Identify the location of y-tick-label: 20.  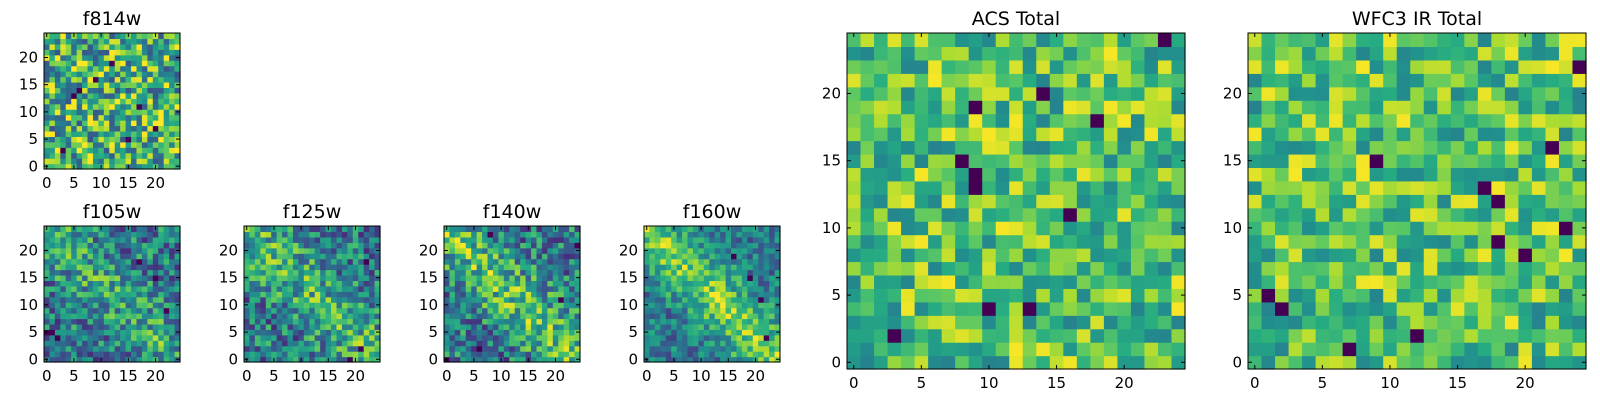
(628, 250).